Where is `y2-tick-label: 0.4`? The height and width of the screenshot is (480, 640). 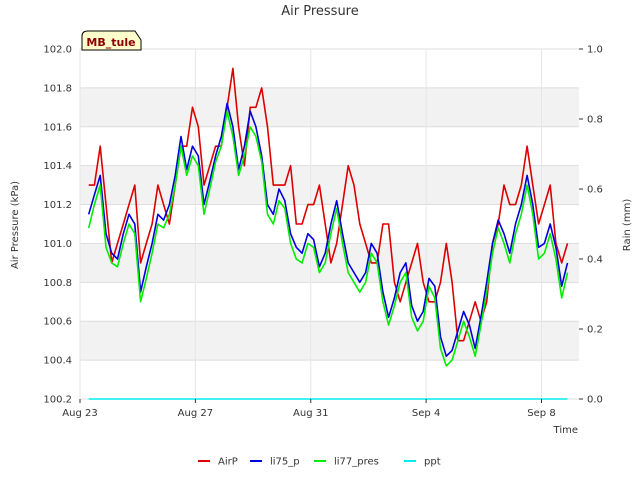 y2-tick-label: 0.4 is located at coordinates (595, 260).